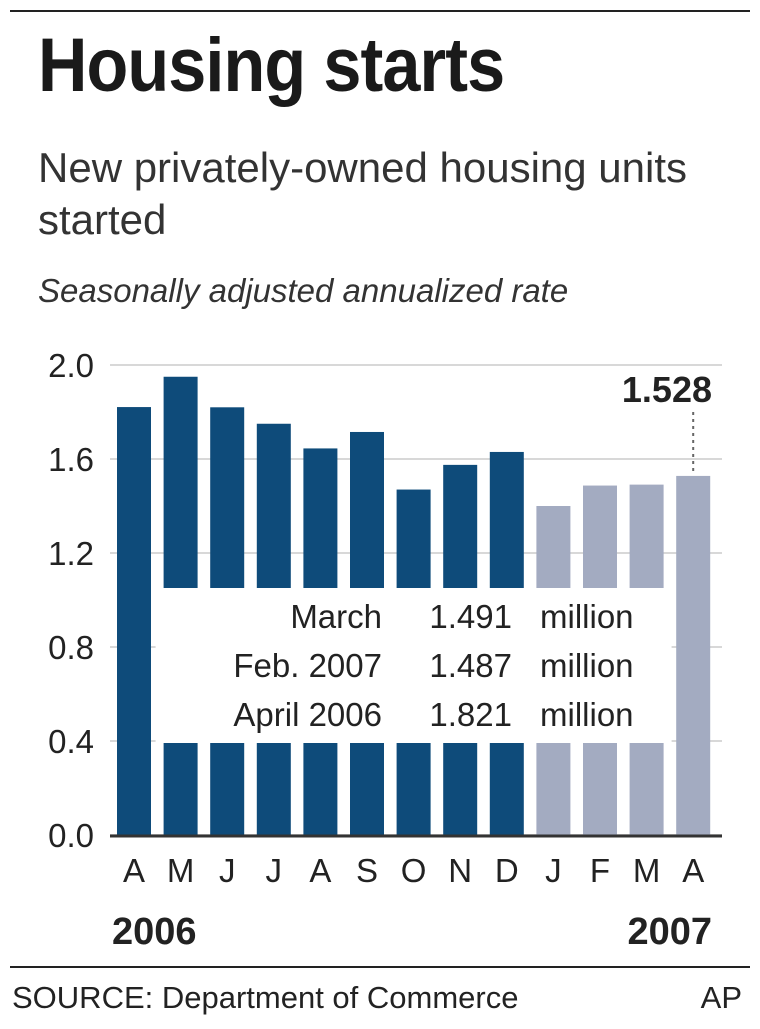  I want to click on summary-period: Feb. 2007, so click(307, 665).